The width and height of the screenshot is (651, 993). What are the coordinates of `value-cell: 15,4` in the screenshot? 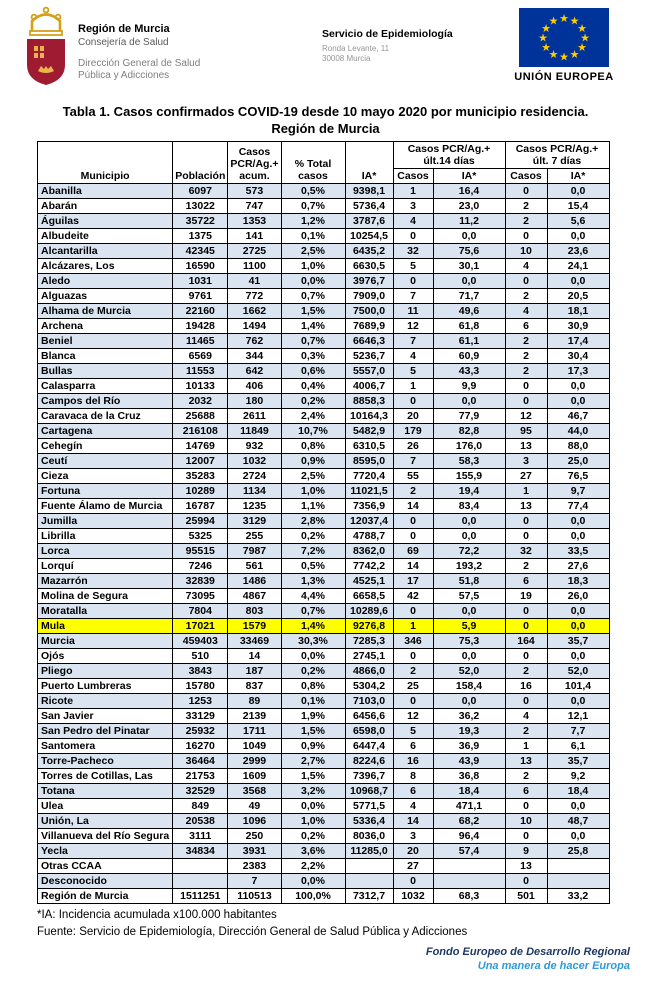 It's located at (578, 206).